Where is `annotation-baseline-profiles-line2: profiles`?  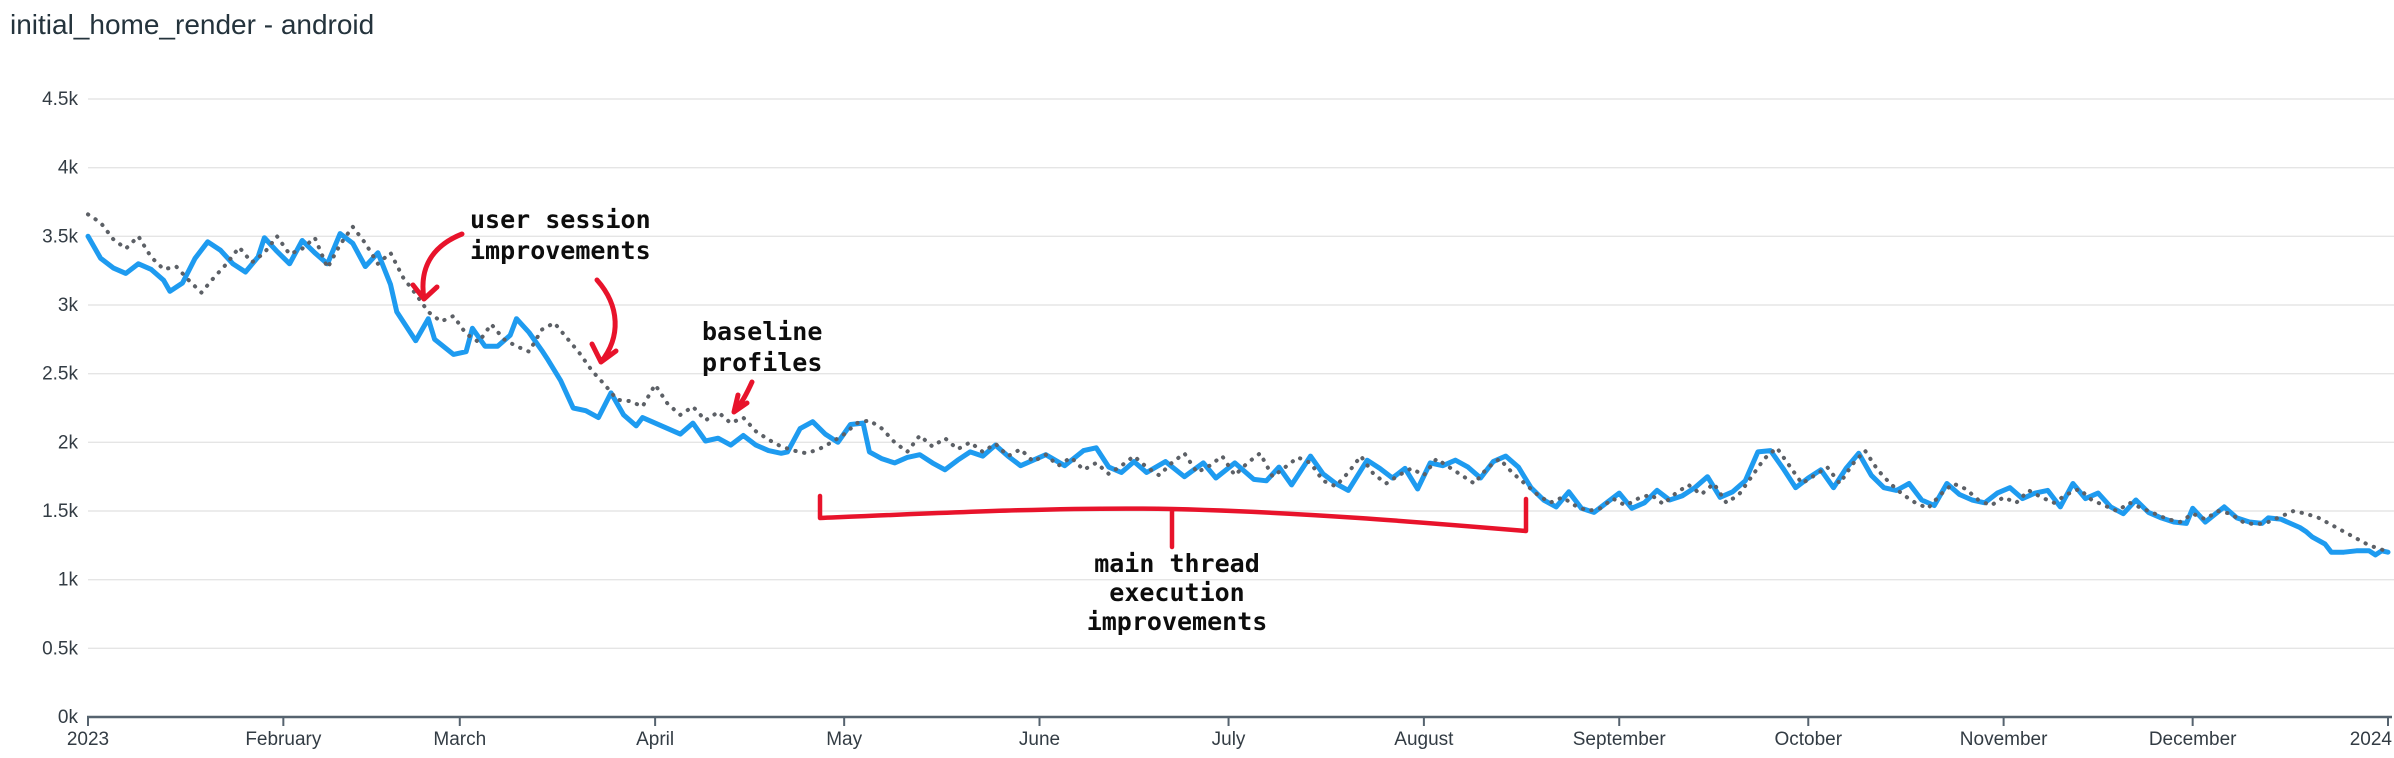 annotation-baseline-profiles-line2: profiles is located at coordinates (762, 362).